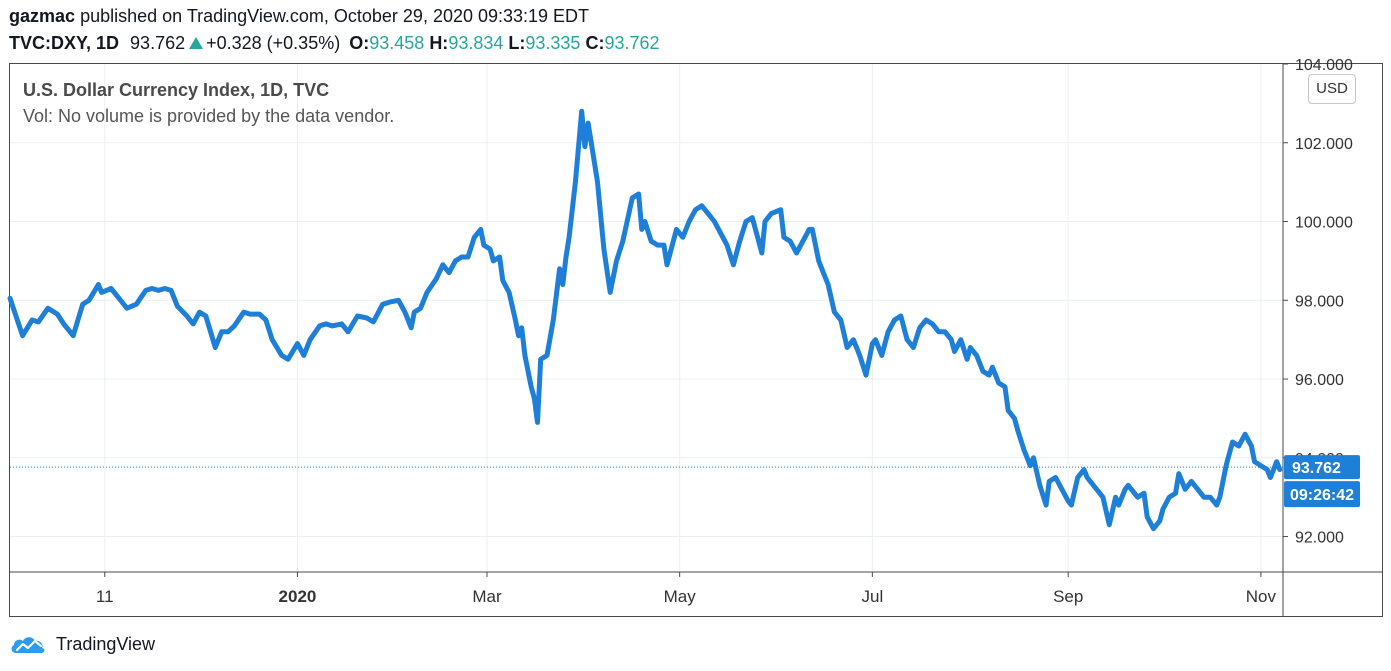  I want to click on y-tick-label: 92.000, so click(1319, 538).